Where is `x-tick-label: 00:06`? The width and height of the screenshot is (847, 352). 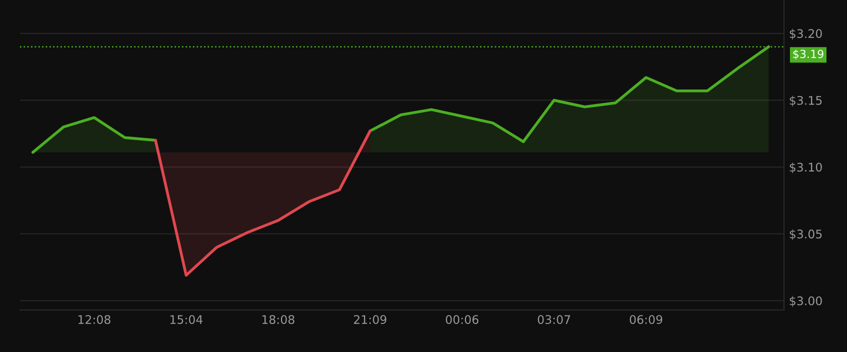
x-tick-label: 00:06 is located at coordinates (462, 319).